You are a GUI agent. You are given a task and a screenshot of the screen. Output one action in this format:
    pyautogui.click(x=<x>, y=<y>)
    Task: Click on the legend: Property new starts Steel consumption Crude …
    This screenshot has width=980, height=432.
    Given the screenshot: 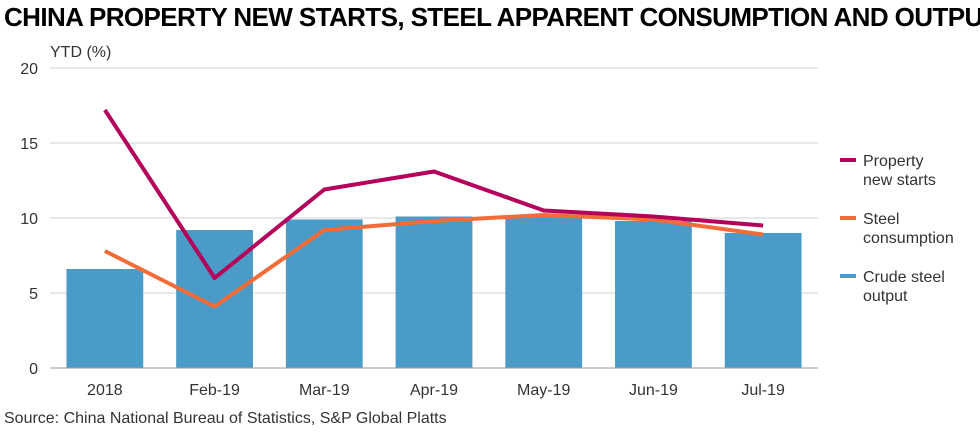 What is the action you would take?
    pyautogui.click(x=897, y=229)
    